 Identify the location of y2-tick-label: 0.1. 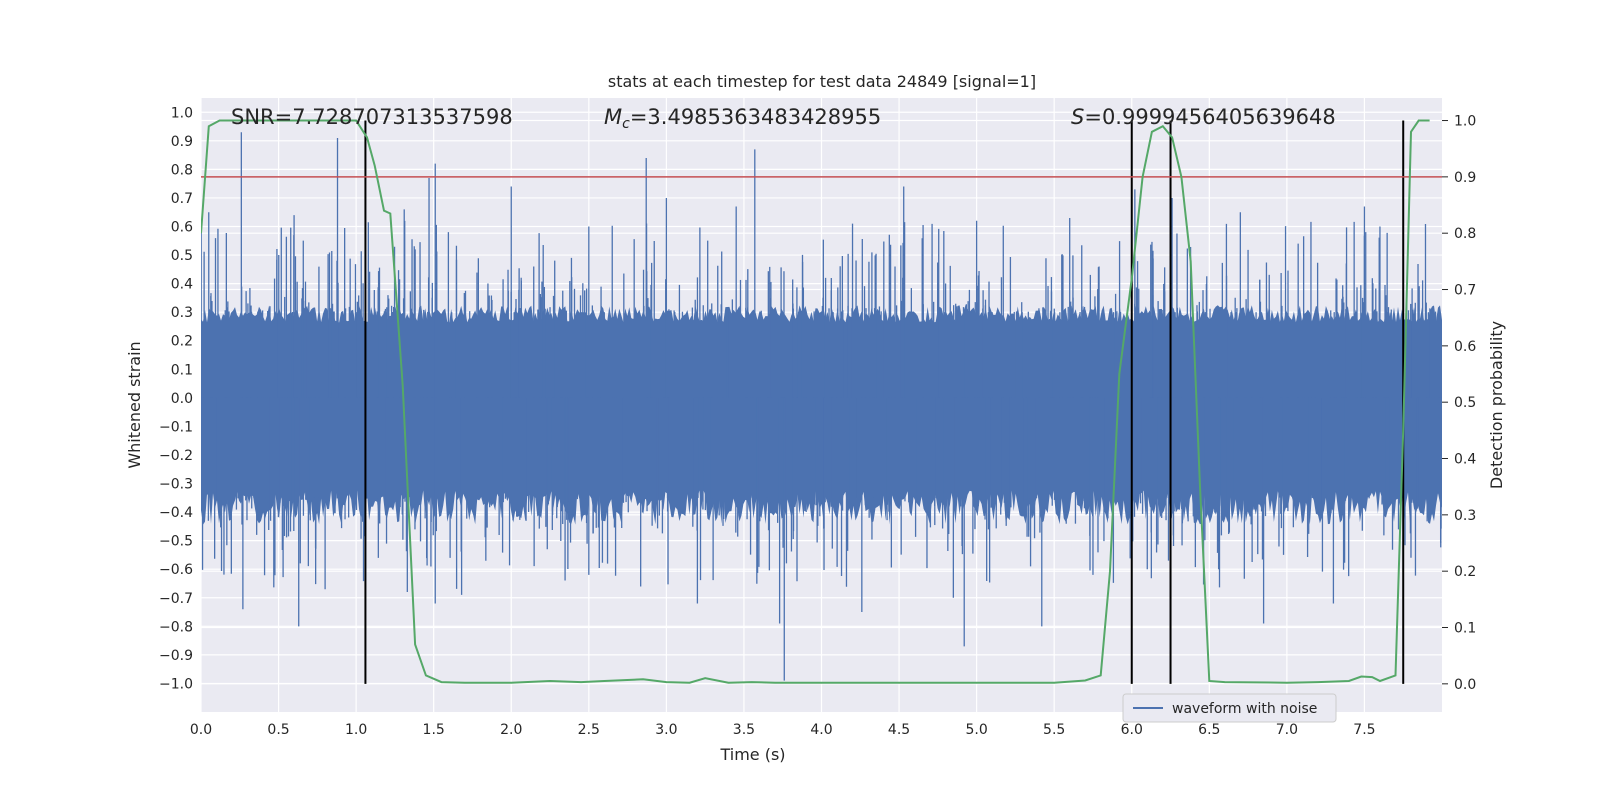
(1465, 629).